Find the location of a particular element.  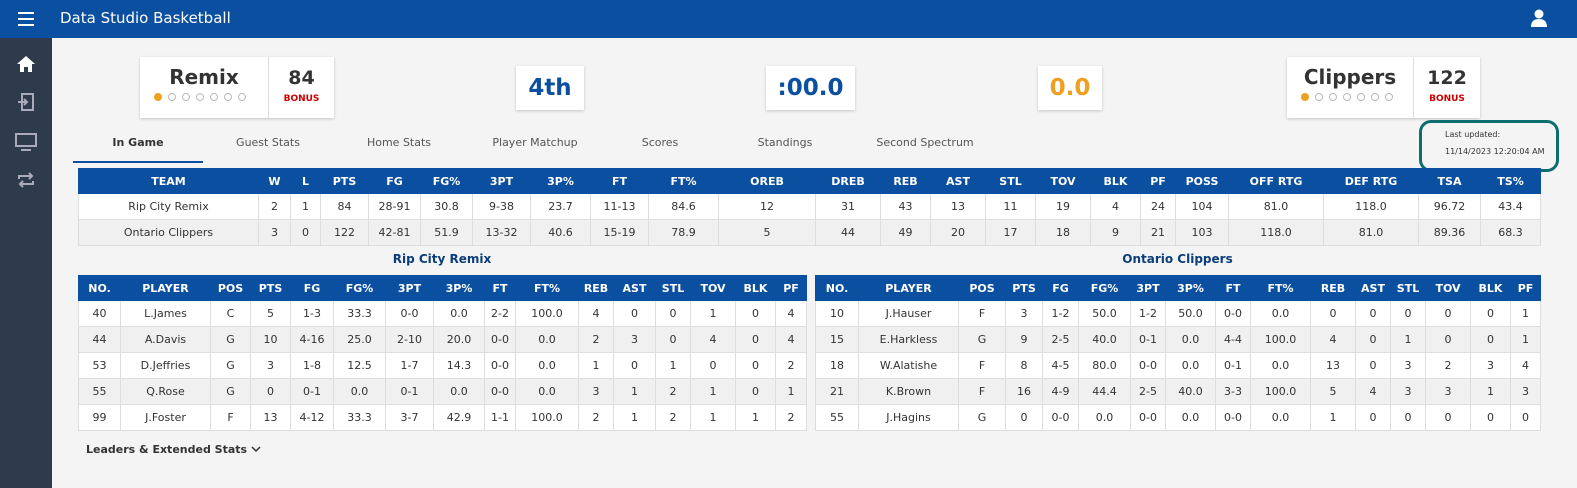

period: 4th is located at coordinates (550, 88).